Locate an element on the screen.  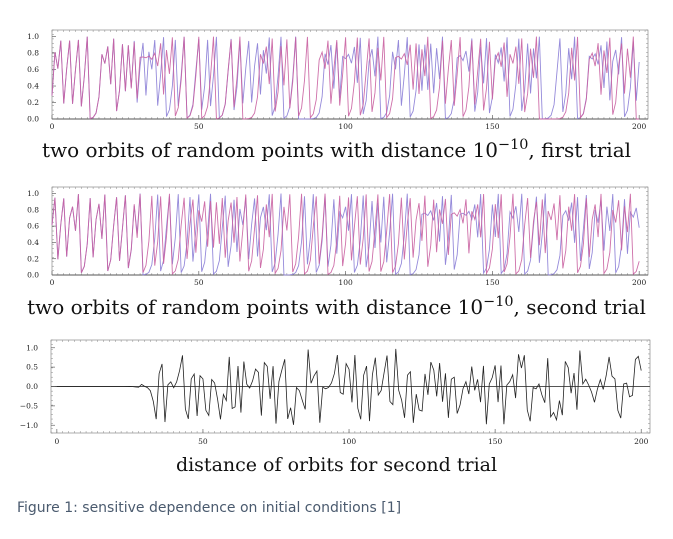
y-tick-label: 0.5 is located at coordinates (32, 367).